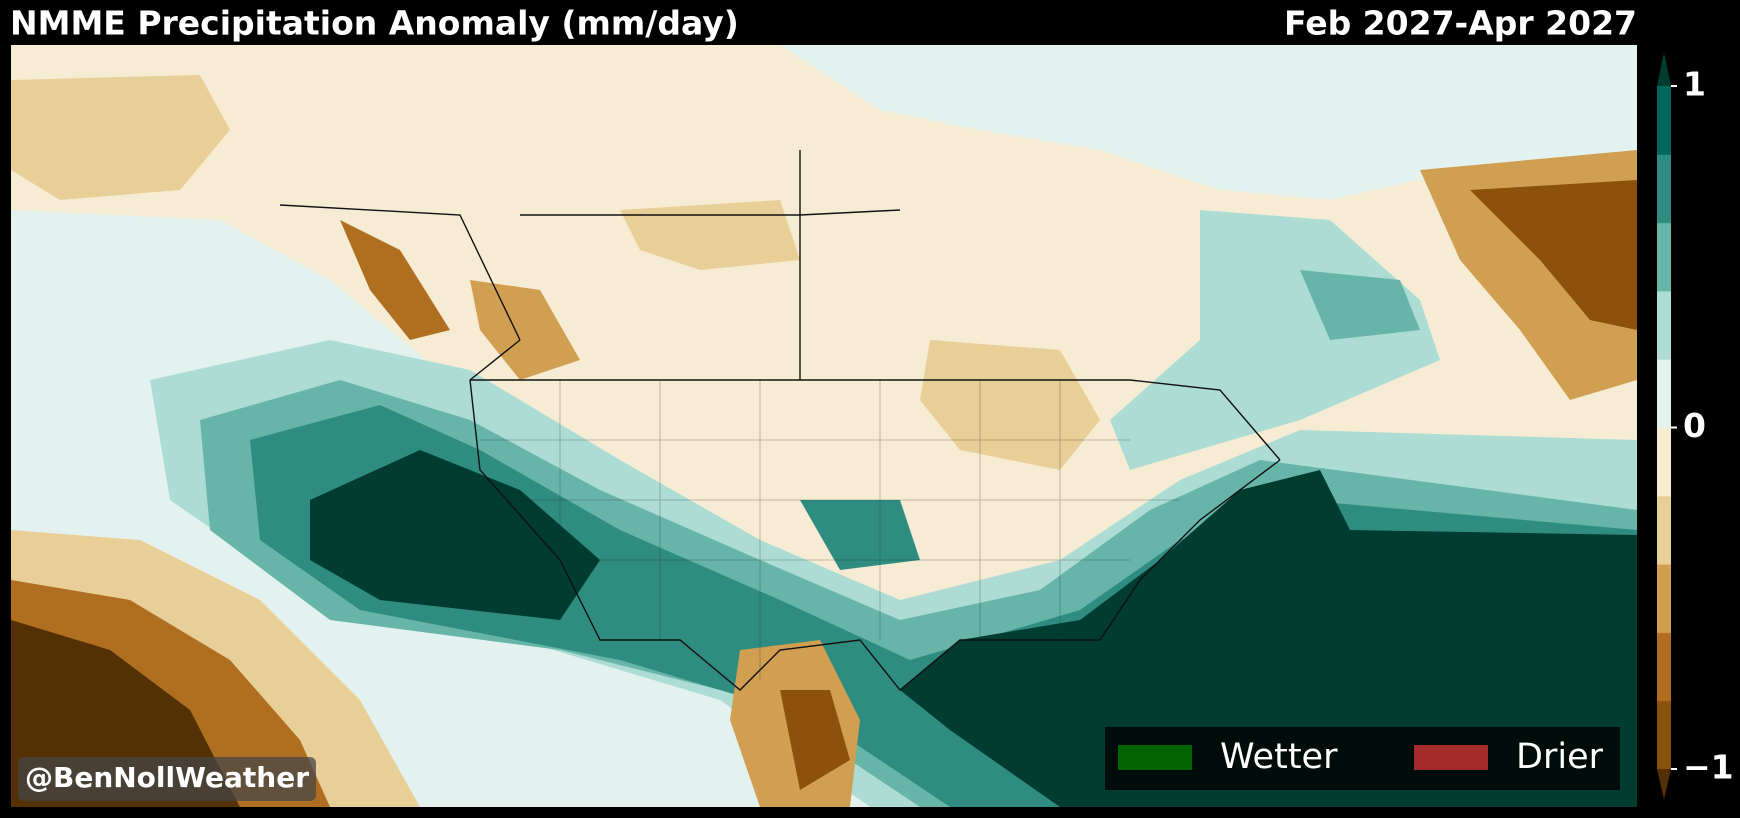 This screenshot has height=818, width=1740. I want to click on legend-label: Wetter, so click(1279, 757).